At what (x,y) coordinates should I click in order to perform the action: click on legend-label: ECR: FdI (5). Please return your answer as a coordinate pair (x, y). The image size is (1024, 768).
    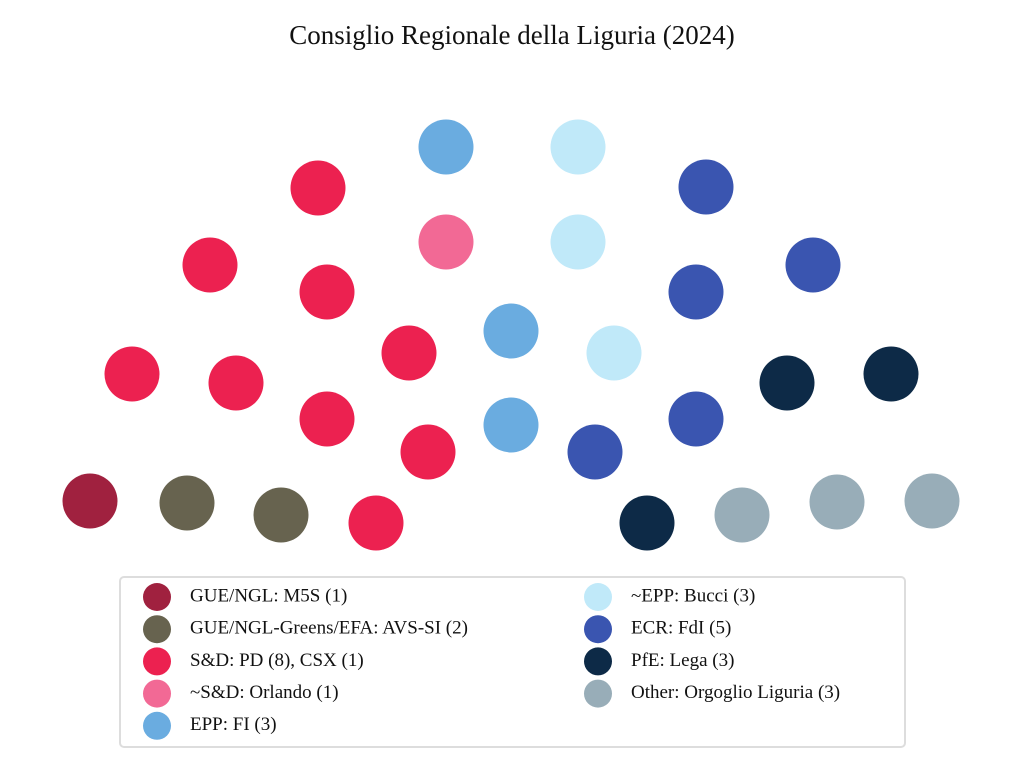
    Looking at the image, I should click on (681, 628).